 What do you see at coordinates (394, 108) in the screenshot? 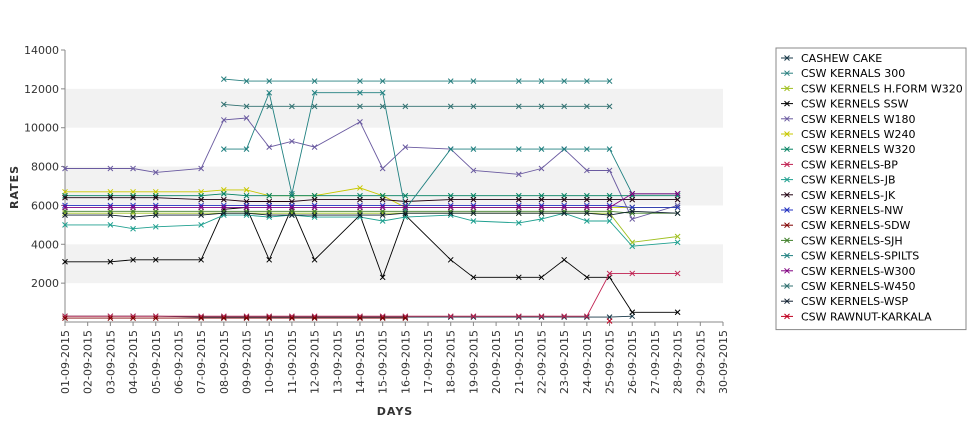
I see `grid-band` at bounding box center [394, 108].